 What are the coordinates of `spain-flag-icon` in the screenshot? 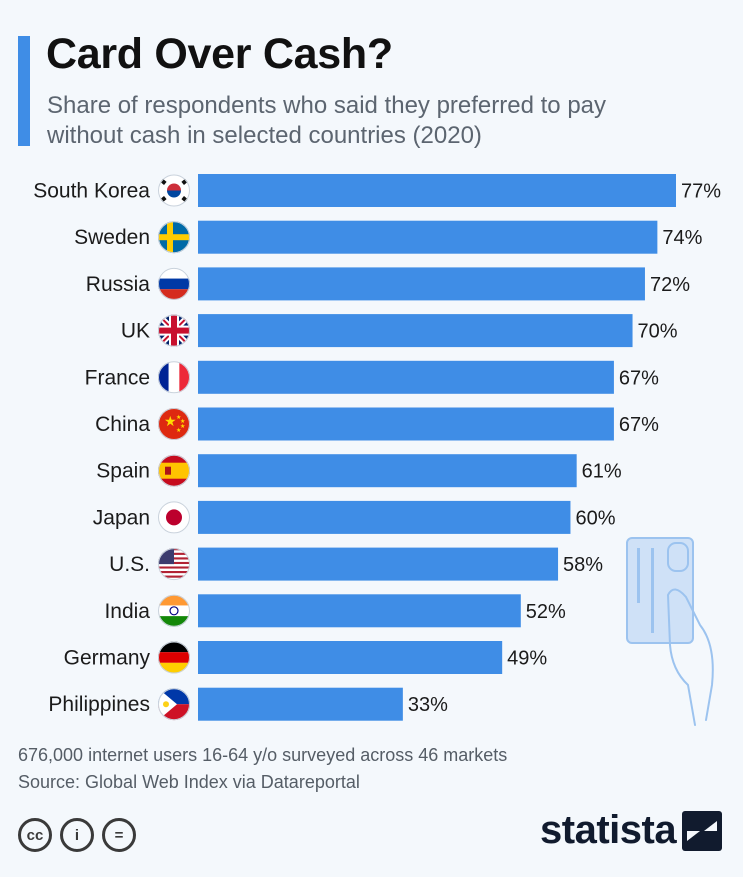 It's located at (174, 470).